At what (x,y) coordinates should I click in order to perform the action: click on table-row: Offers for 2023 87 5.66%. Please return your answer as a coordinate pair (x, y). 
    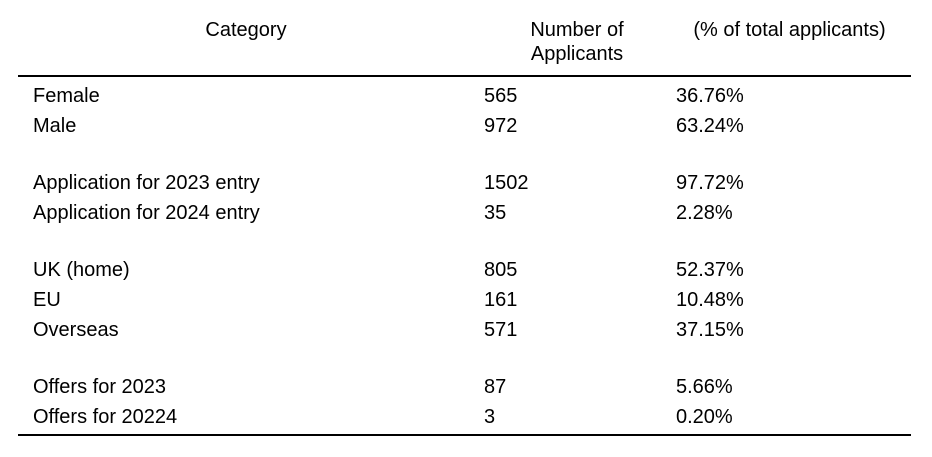
    Looking at the image, I should click on (464, 387).